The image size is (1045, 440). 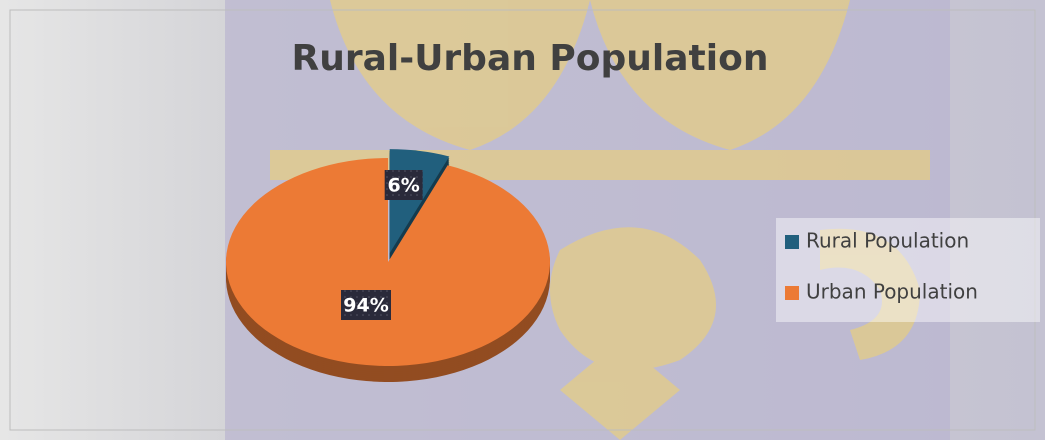 What do you see at coordinates (388, 262) in the screenshot?
I see `slice` at bounding box center [388, 262].